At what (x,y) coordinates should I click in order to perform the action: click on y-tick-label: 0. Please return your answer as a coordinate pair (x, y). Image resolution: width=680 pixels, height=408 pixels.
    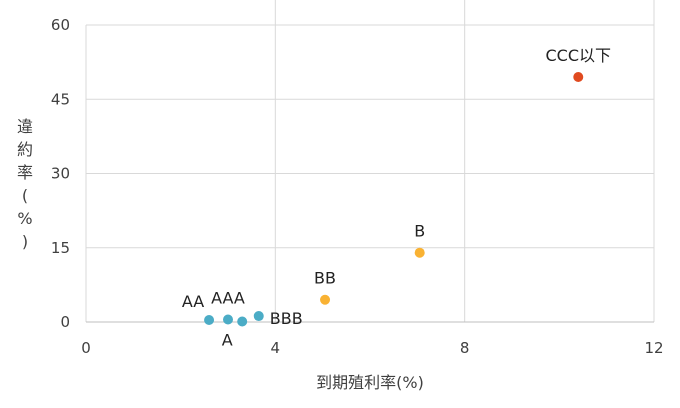
    Looking at the image, I should click on (65, 322).